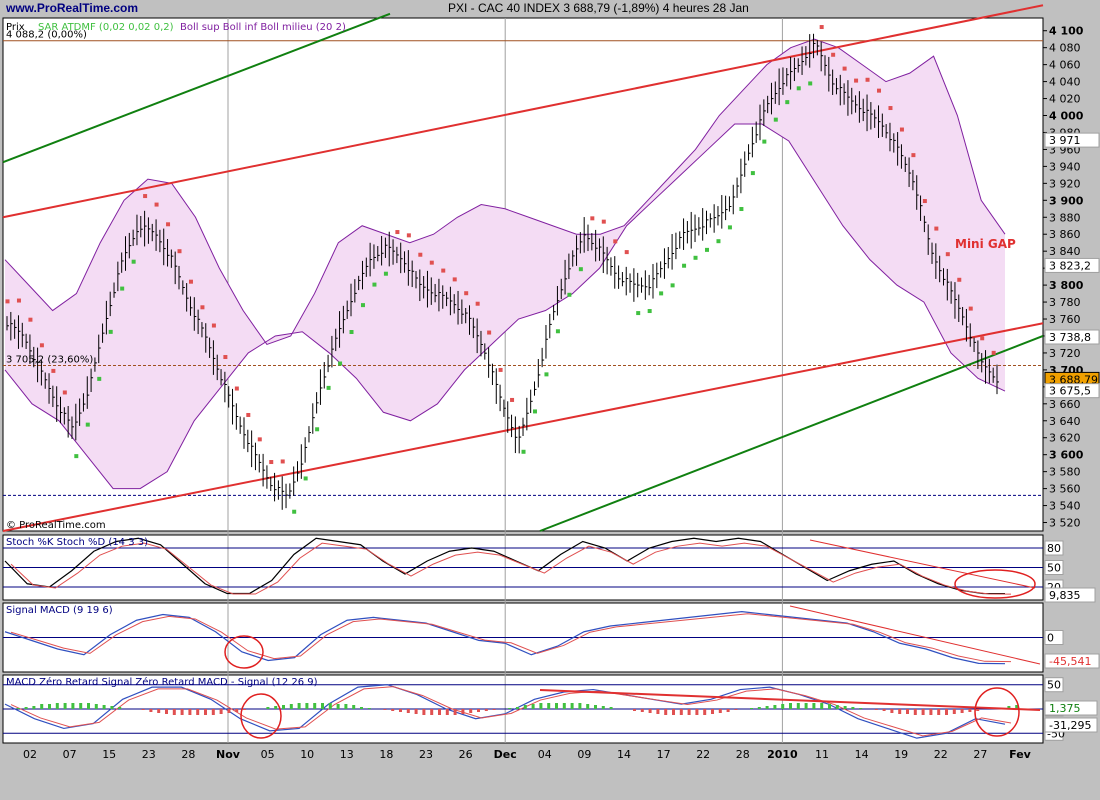  Describe the element at coordinates (1065, 65) in the screenshot. I see `y-tick-label: 4 060` at that location.